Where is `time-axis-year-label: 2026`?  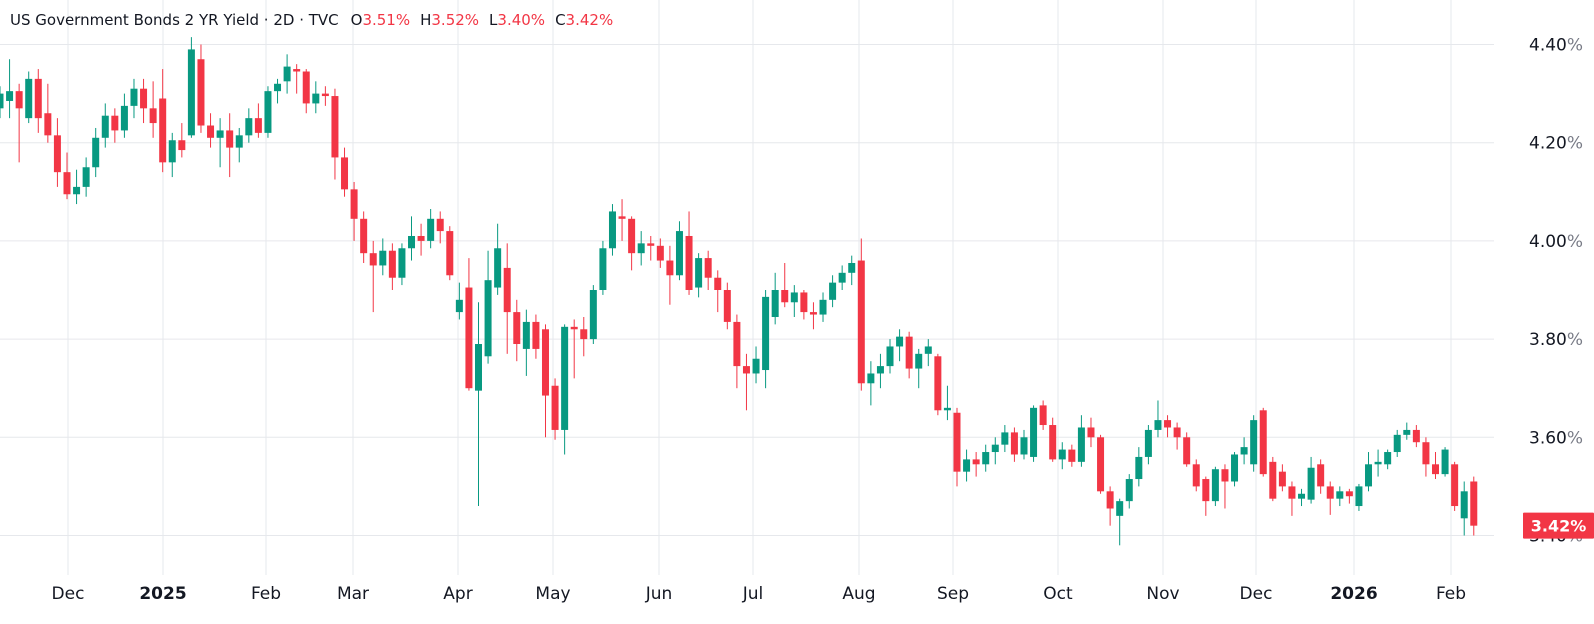
time-axis-year-label: 2026 is located at coordinates (1353, 594).